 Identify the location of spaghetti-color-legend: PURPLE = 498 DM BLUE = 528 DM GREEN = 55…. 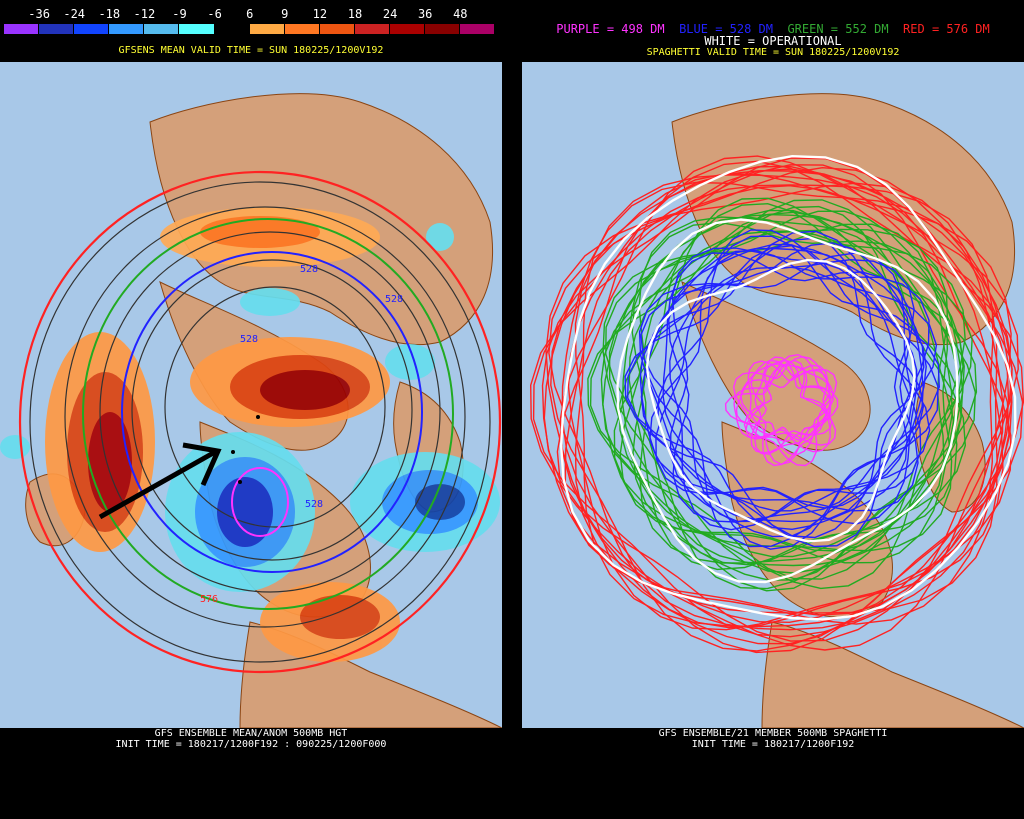
(773, 29).